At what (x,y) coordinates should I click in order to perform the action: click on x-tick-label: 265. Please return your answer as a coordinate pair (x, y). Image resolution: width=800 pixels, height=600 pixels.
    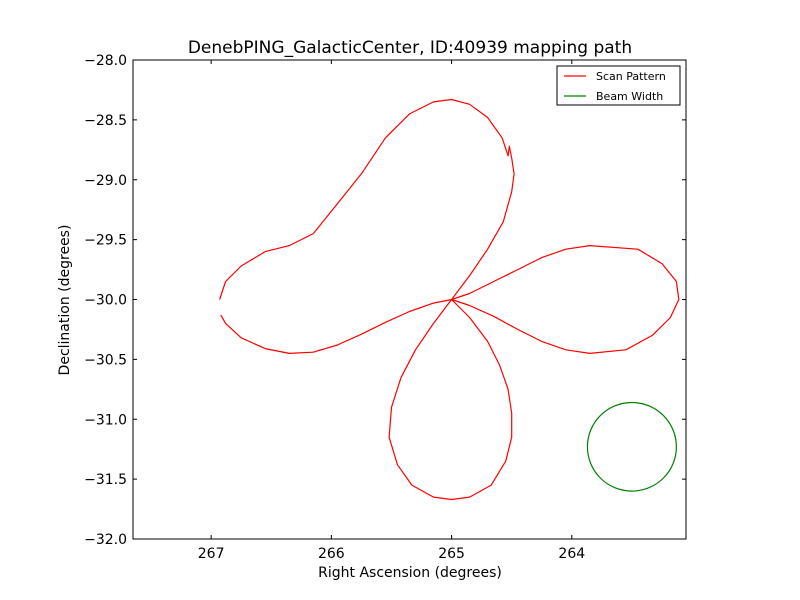
    Looking at the image, I should click on (451, 554).